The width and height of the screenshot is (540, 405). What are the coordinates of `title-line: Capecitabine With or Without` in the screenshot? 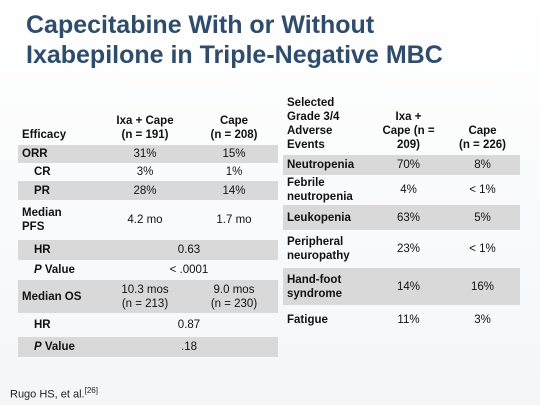 It's located at (200, 25).